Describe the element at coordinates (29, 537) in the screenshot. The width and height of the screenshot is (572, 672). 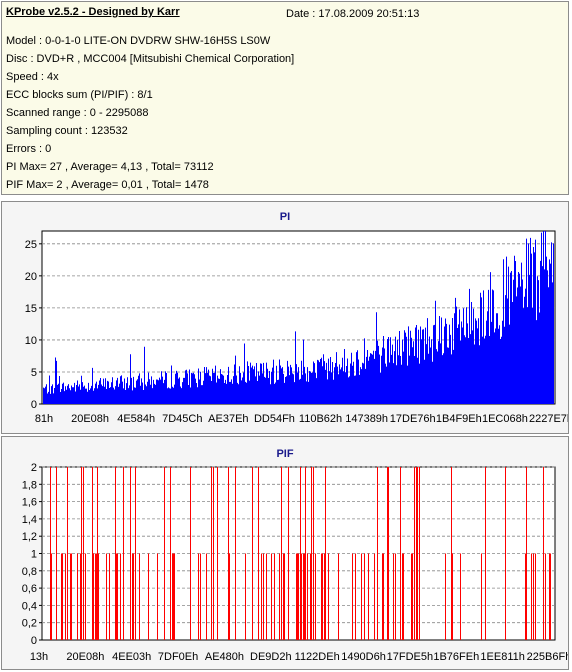
I see `y-tick-label: 1,2` at that location.